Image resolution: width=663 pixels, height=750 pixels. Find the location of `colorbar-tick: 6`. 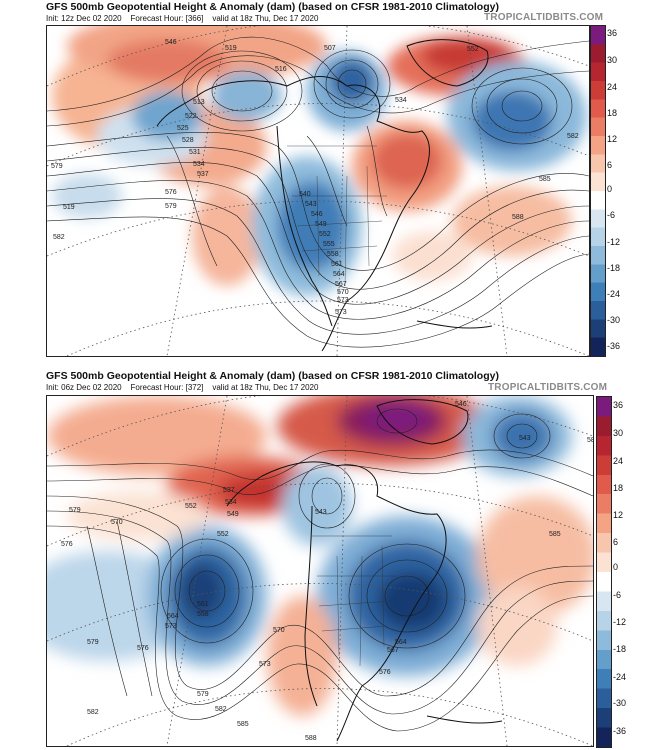

colorbar-tick: 6 is located at coordinates (616, 542).